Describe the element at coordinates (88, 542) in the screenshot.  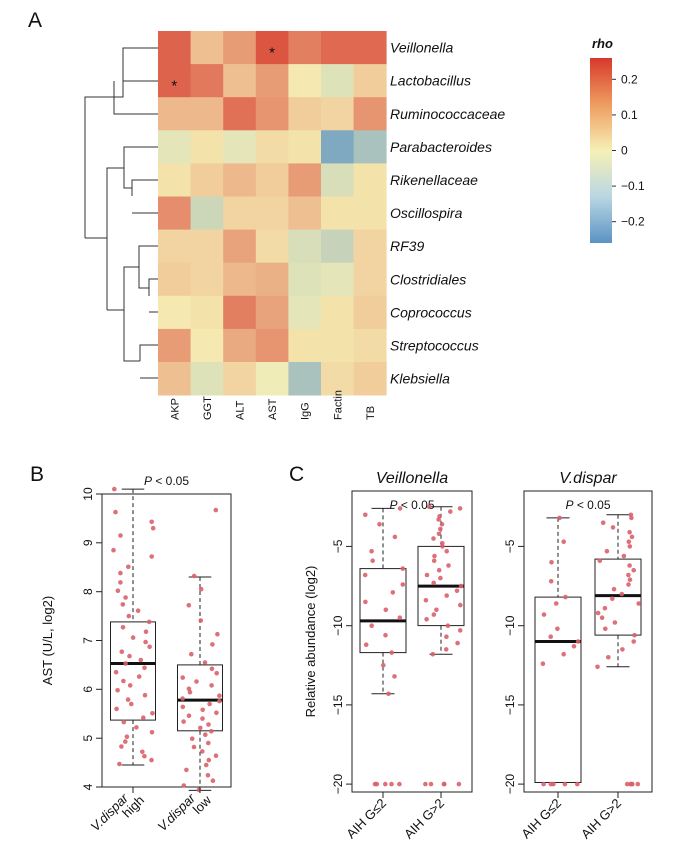
I see `y-axis-tick-label: 9` at that location.